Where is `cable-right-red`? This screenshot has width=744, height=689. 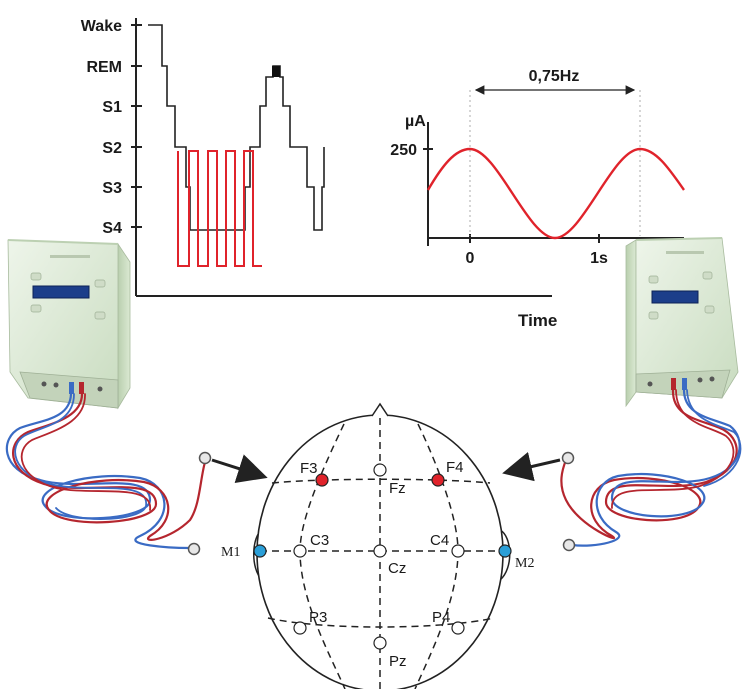 cable-right-red is located at coordinates (649, 464).